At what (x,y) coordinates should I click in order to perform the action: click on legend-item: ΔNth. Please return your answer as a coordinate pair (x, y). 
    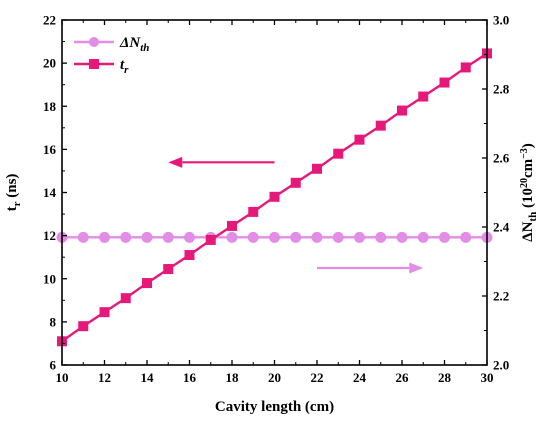
    Looking at the image, I should click on (111, 44).